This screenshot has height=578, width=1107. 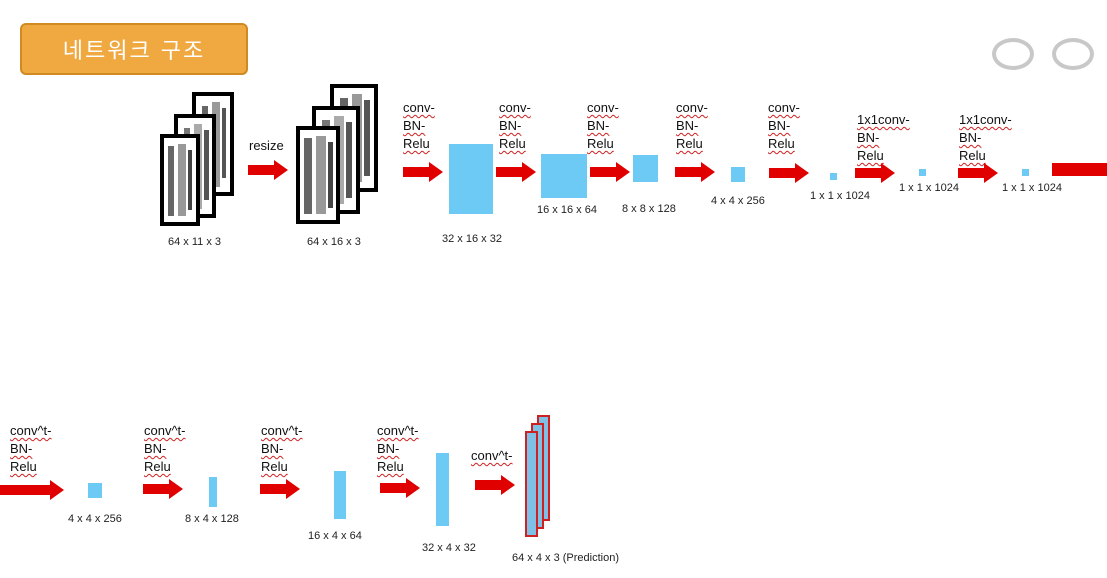 I want to click on dim-label: 32 x 16 x 32, so click(x=472, y=239).